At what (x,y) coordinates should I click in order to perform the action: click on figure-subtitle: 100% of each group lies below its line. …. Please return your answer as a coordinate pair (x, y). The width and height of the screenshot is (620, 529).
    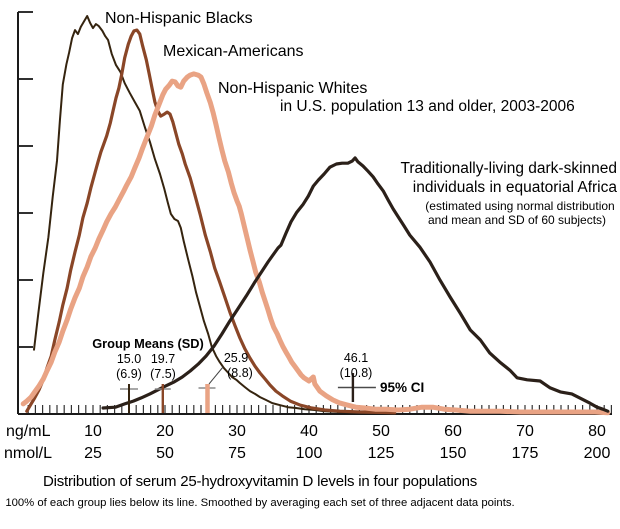
    Looking at the image, I should click on (259, 503).